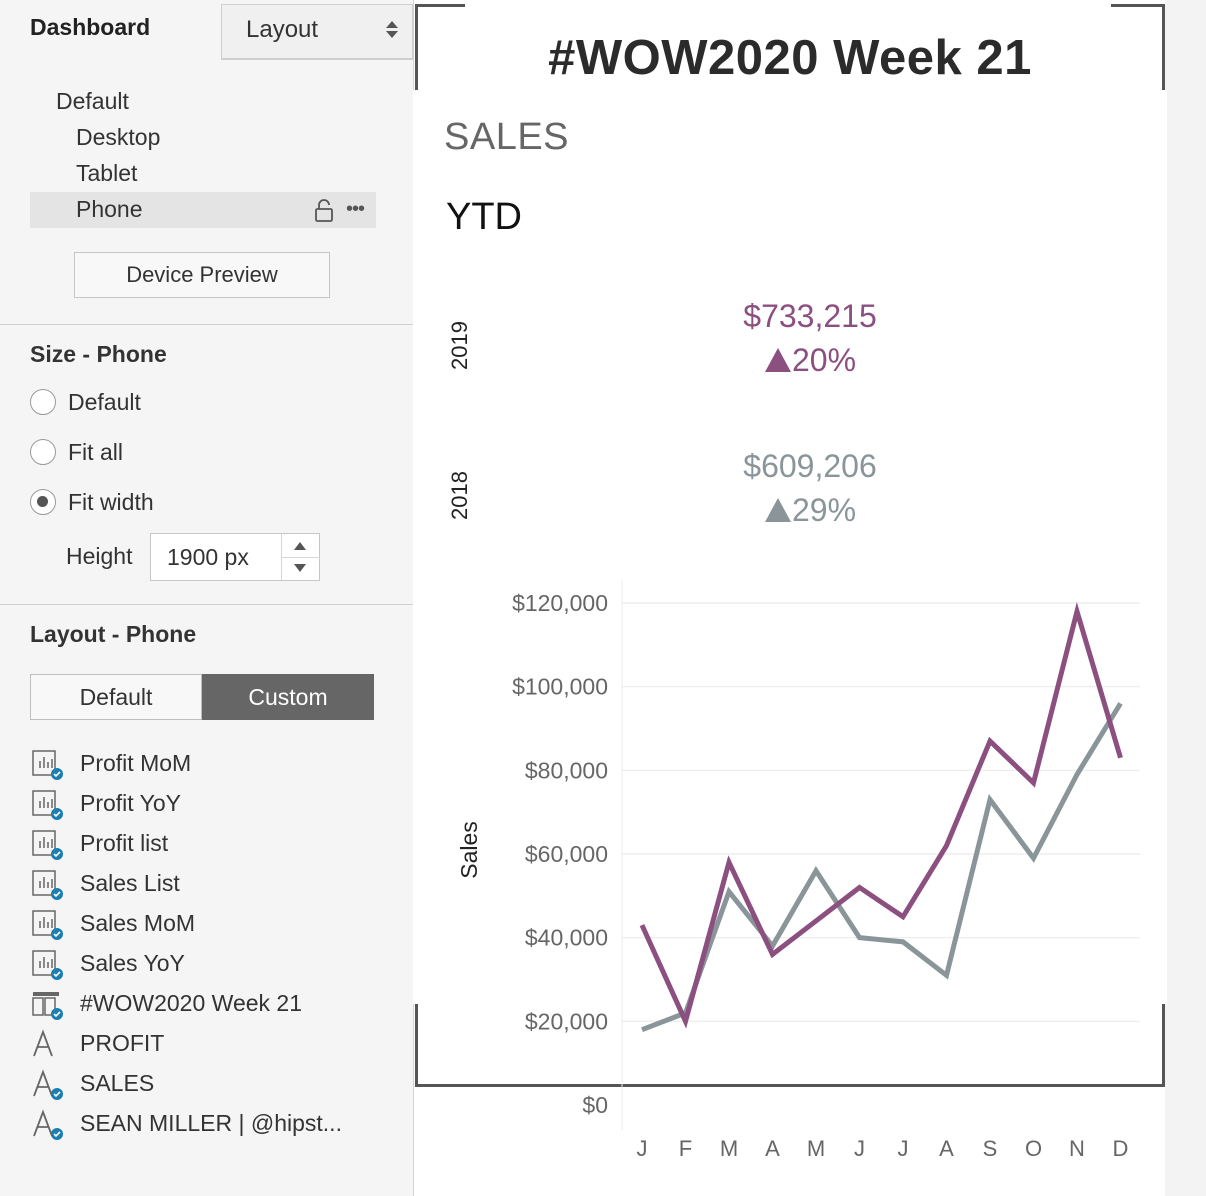  What do you see at coordinates (116, 697) in the screenshot?
I see `layout-default-segment: Default` at bounding box center [116, 697].